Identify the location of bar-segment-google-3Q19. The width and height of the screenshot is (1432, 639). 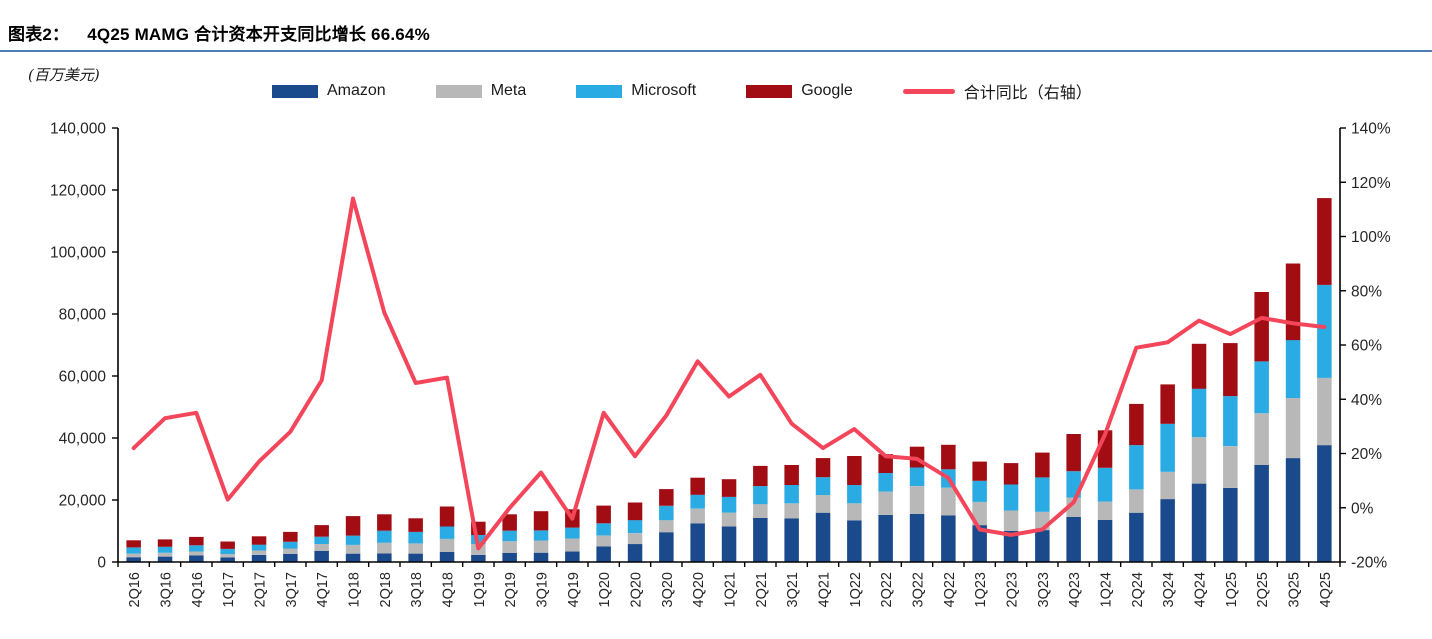
(541, 521).